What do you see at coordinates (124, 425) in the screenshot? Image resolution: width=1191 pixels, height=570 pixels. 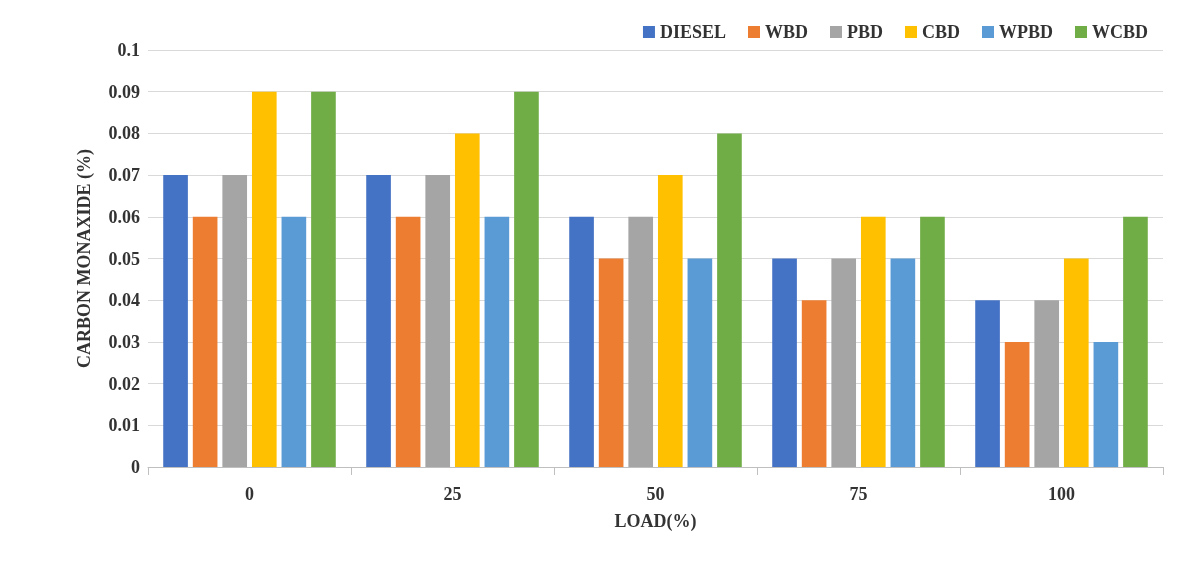 I see `y-tick-label: 0.01` at bounding box center [124, 425].